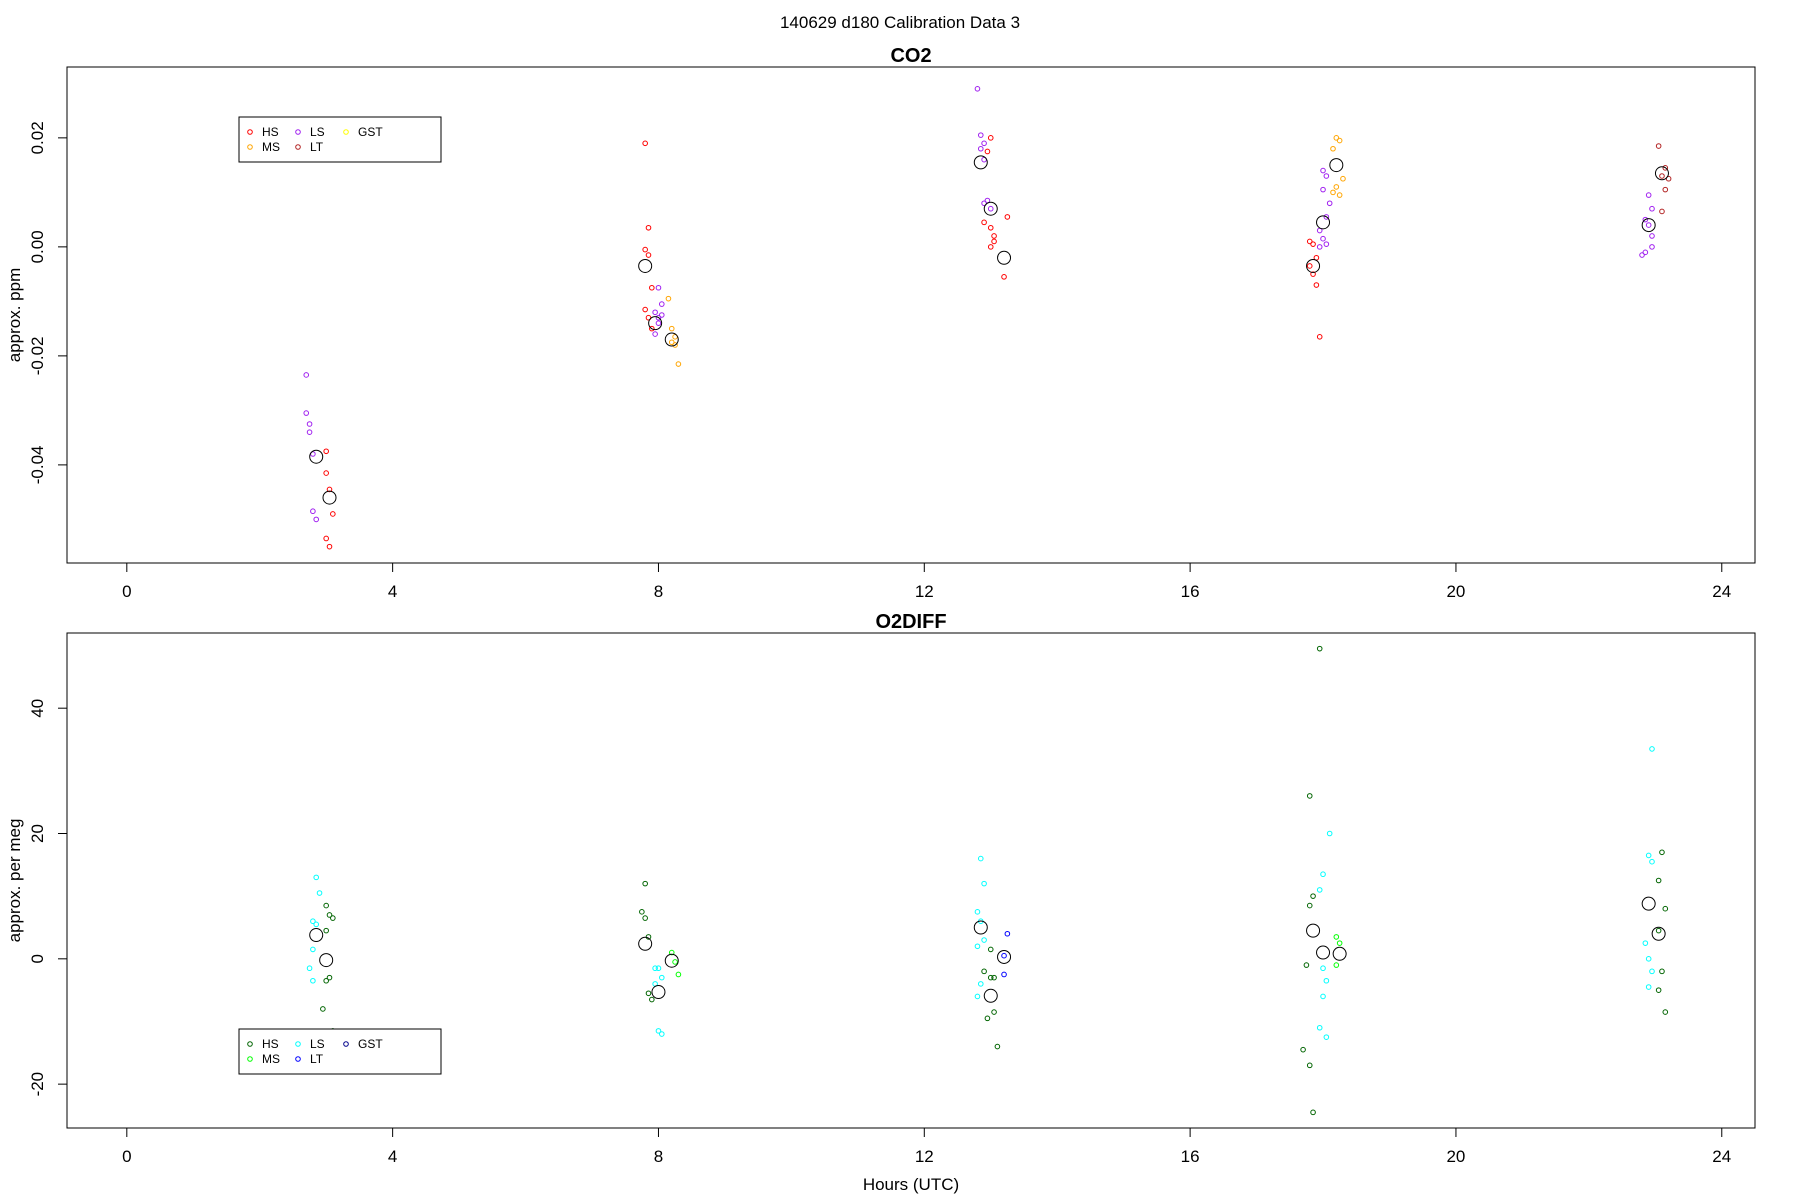  Describe the element at coordinates (37, 1084) in the screenshot. I see `y-tick-label: -20` at that location.